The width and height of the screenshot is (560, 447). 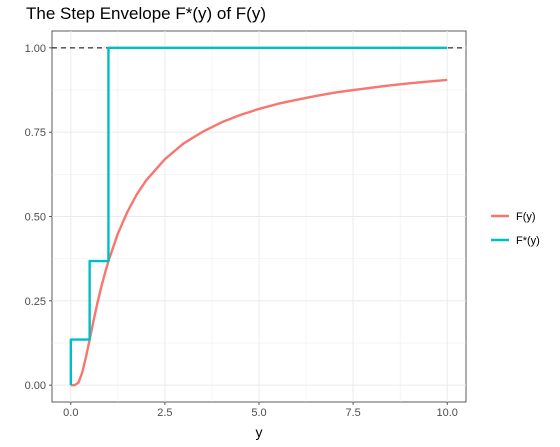 I want to click on x-axis-title: y, so click(x=259, y=432).